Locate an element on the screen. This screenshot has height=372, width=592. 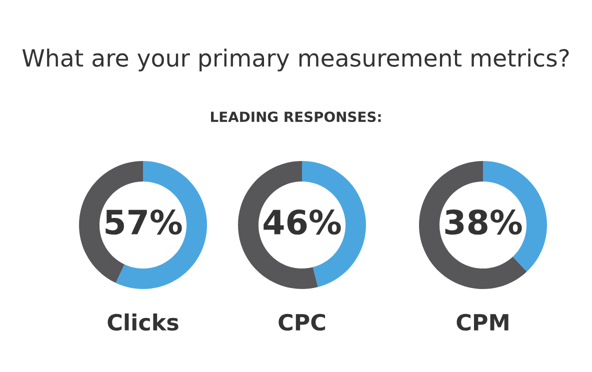
data-label: 46% is located at coordinates (302, 222).